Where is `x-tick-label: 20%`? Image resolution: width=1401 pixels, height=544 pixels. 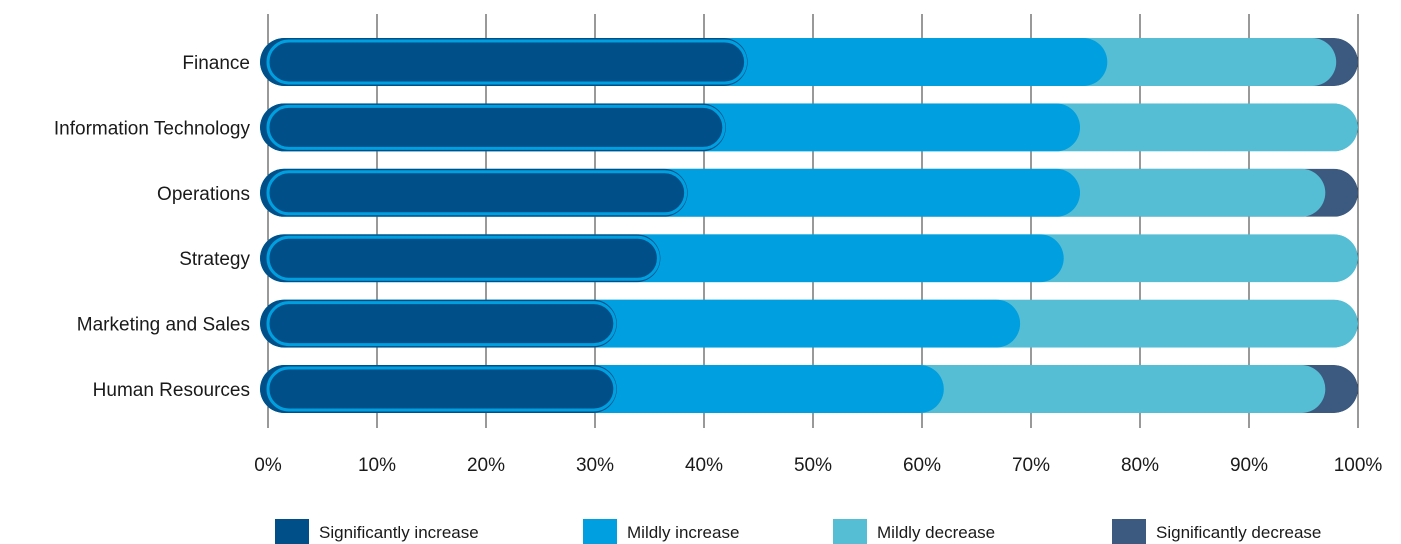 x-tick-label: 20% is located at coordinates (486, 465).